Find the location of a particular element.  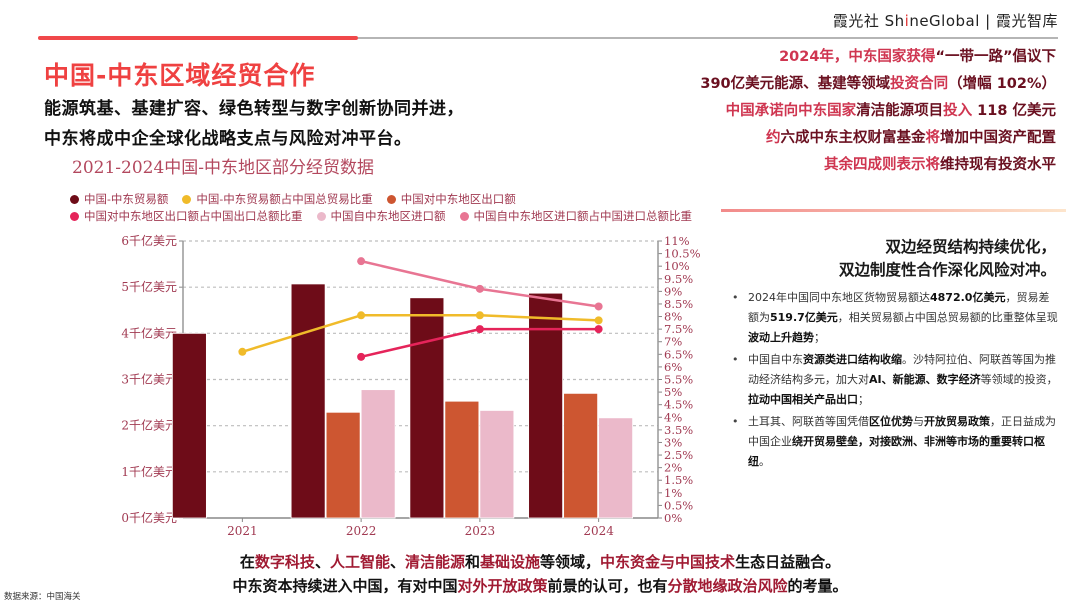

legend-item: 中国自中东地区进口额占中国进口总额比重 is located at coordinates (575, 216).